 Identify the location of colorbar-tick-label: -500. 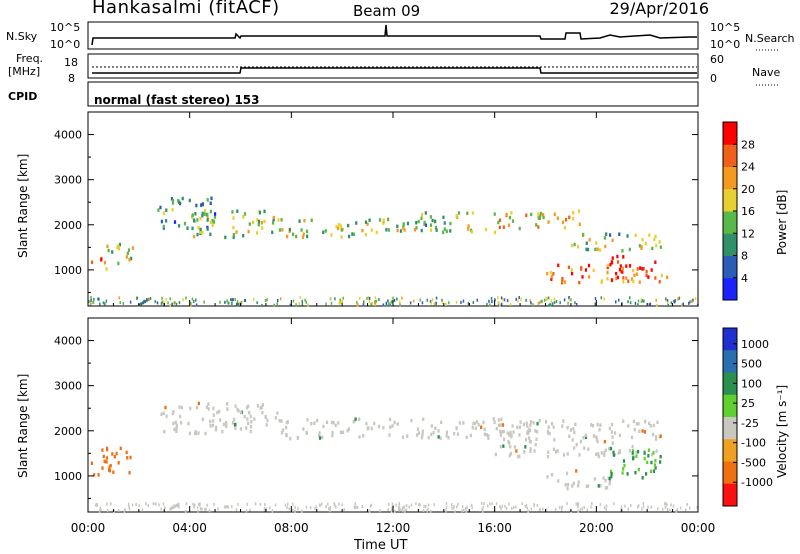
(753, 462).